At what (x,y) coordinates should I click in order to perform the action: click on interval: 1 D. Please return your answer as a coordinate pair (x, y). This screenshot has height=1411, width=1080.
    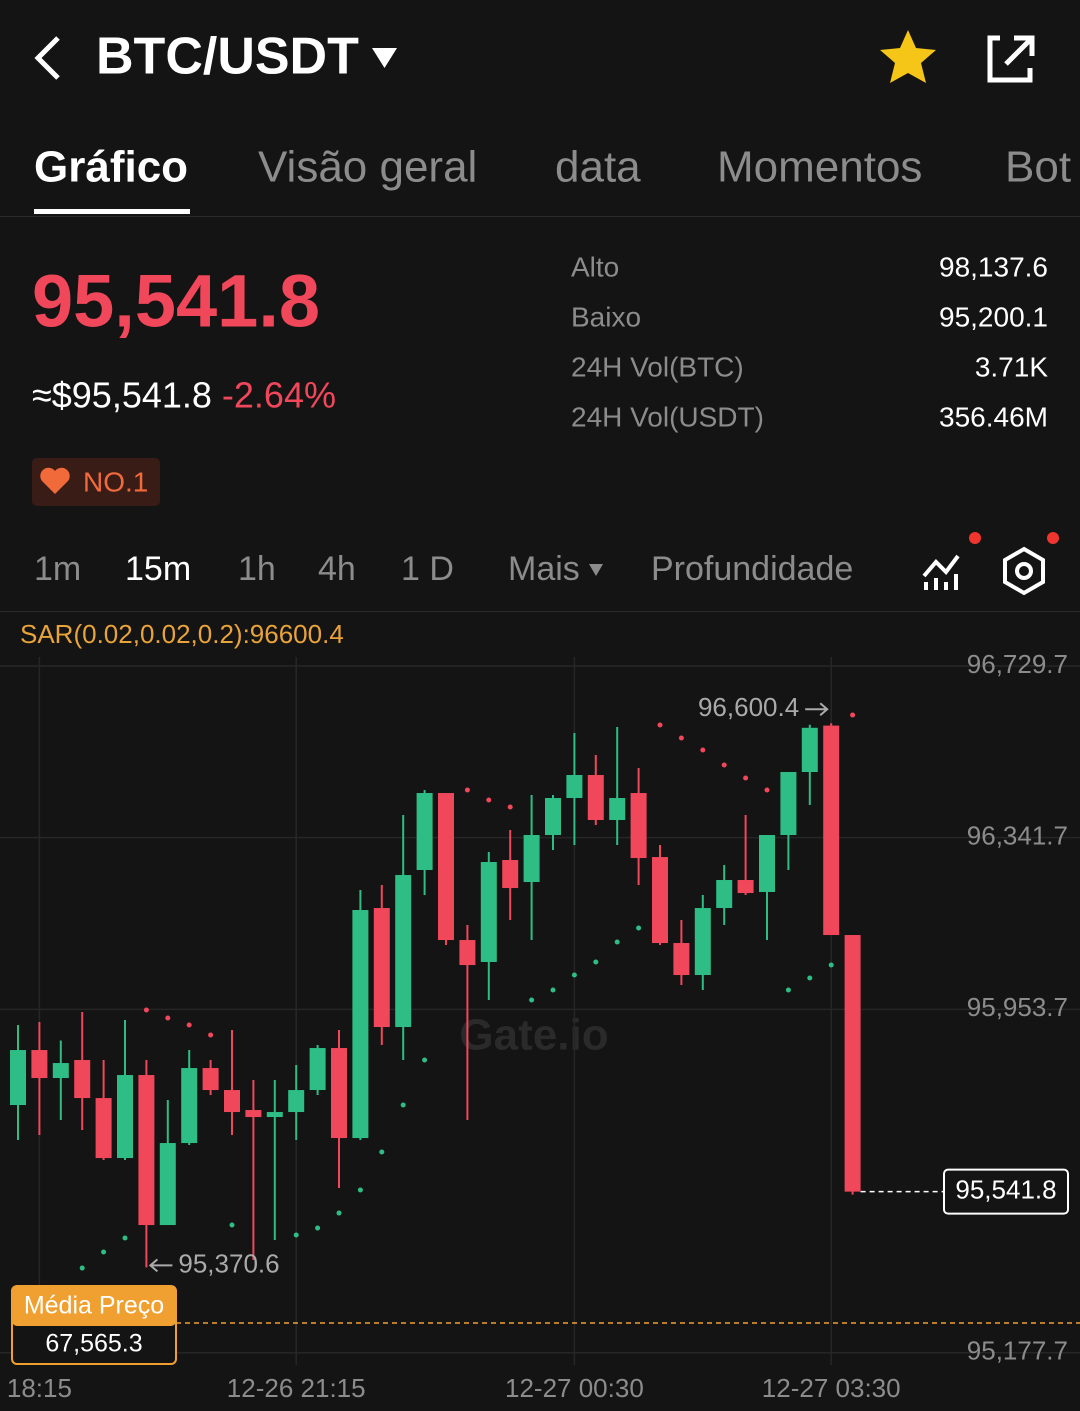
    Looking at the image, I should click on (427, 569).